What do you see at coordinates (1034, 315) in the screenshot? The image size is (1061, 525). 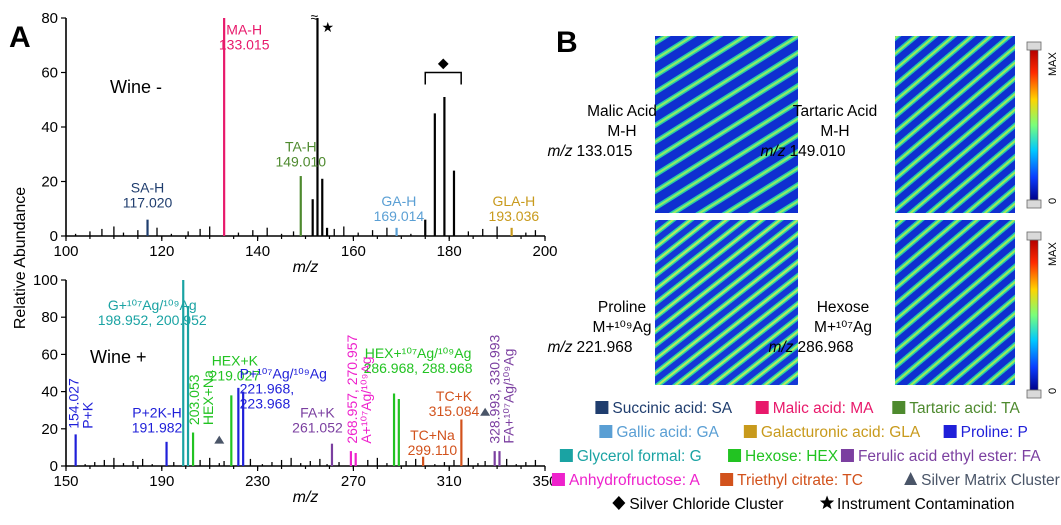 I see `colorbar` at bounding box center [1034, 315].